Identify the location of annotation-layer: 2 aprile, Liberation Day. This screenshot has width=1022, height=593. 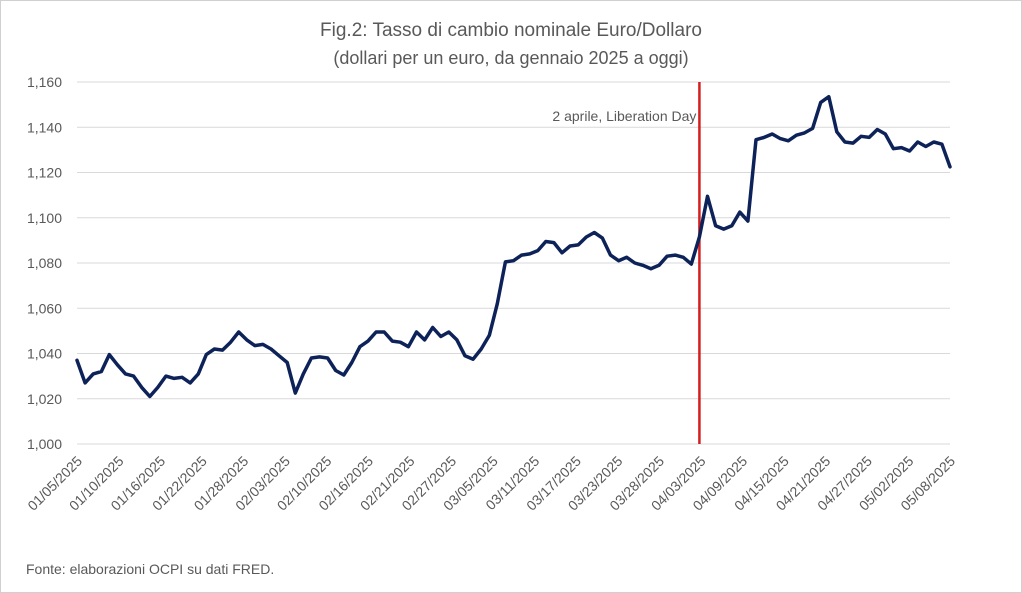
(626, 263).